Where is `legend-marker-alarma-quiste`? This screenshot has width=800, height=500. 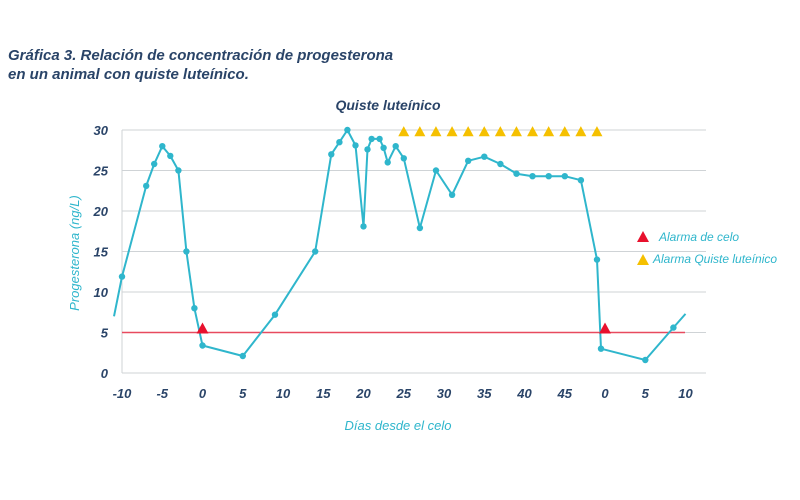
legend-marker-alarma-quiste is located at coordinates (643, 259).